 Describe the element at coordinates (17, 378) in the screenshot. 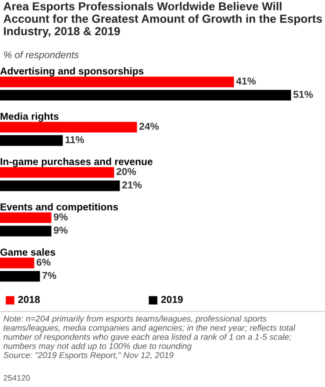

I see `text: 254120` at that location.